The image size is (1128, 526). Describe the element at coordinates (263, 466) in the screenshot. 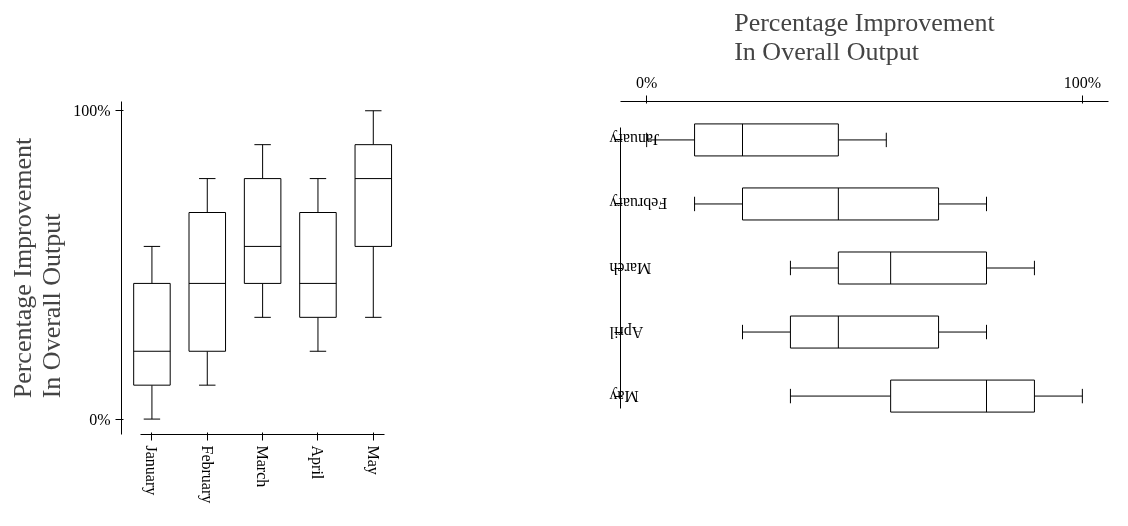

I see `x-tick-label: March` at that location.